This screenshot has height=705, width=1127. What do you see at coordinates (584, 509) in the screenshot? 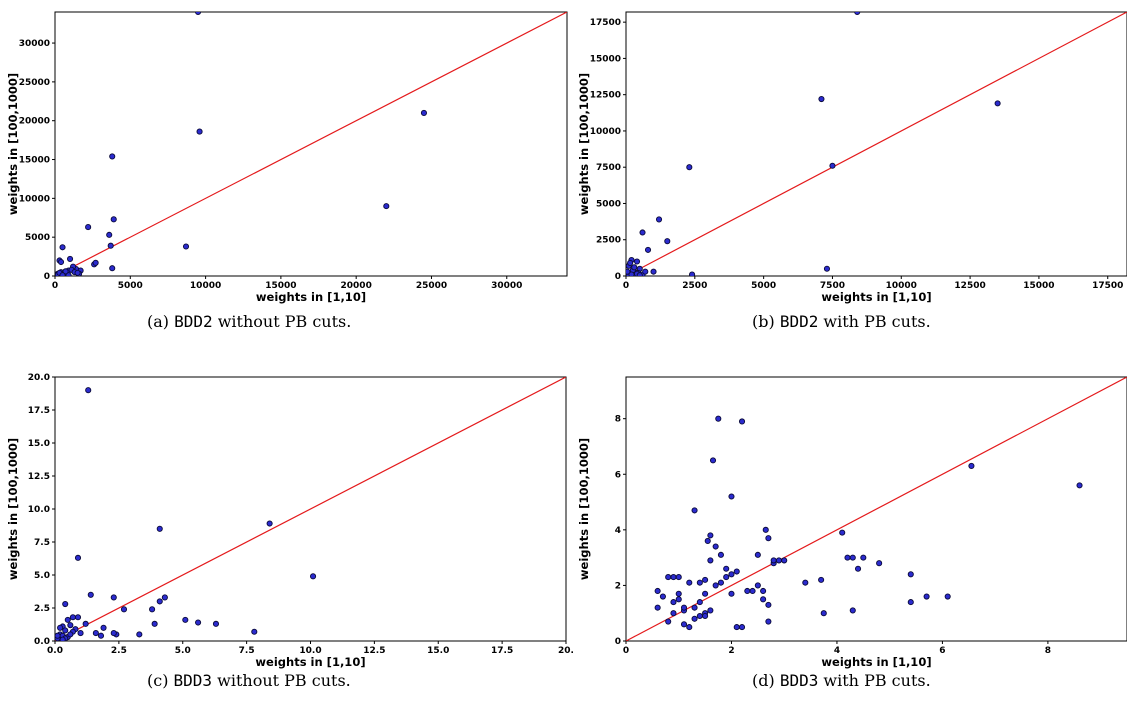
I see `y-axis-label: weights in [100,1000]` at bounding box center [584, 509].